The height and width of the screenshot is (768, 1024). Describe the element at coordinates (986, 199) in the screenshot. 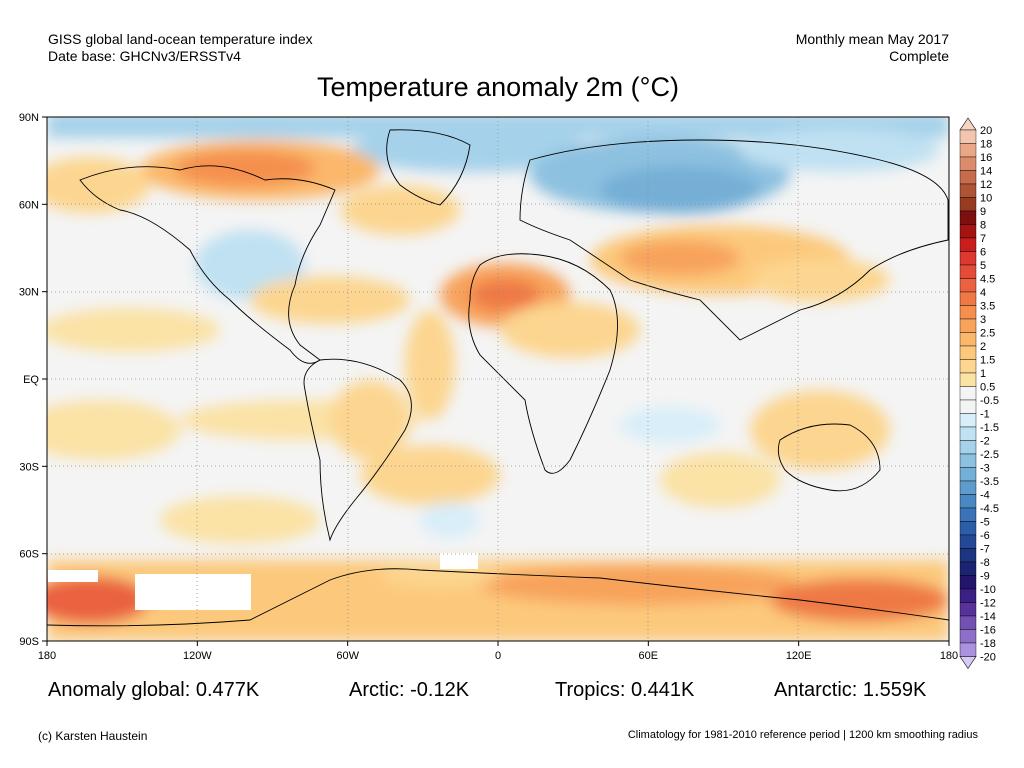

I see `colorbar-label: 10` at that location.